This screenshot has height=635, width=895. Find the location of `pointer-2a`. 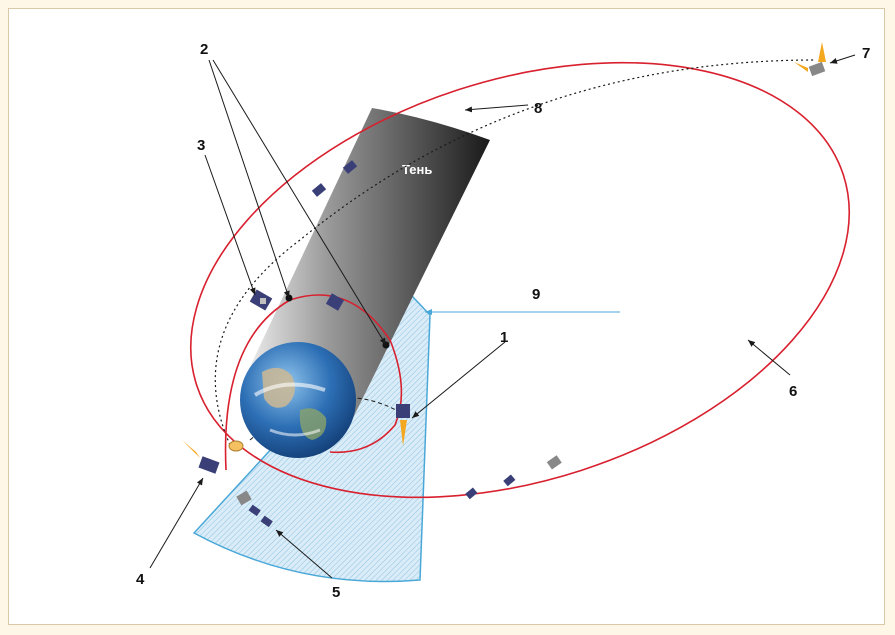

pointer-2a is located at coordinates (249, 179).